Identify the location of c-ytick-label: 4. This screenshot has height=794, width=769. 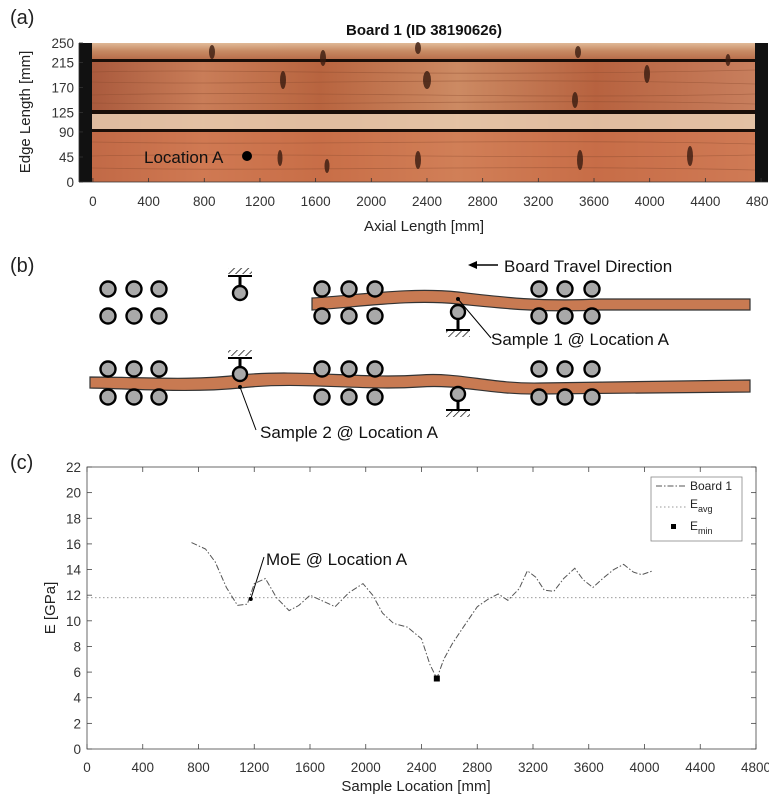
(77, 698).